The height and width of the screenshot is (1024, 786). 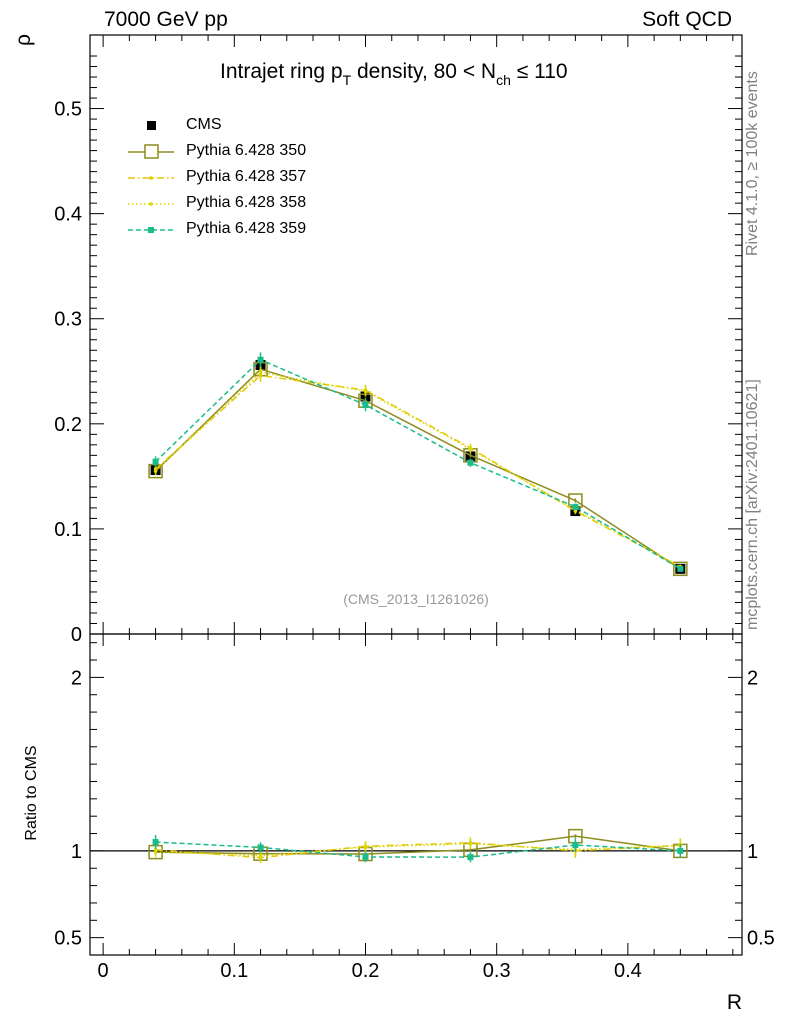 I want to click on y-tick-label: 0.4, so click(x=68, y=215).